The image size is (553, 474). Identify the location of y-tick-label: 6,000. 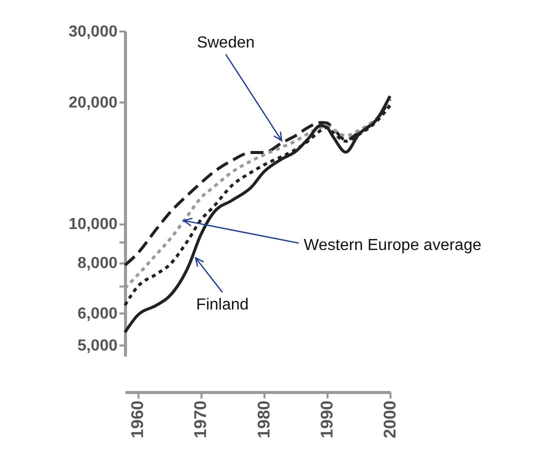
(97, 314).